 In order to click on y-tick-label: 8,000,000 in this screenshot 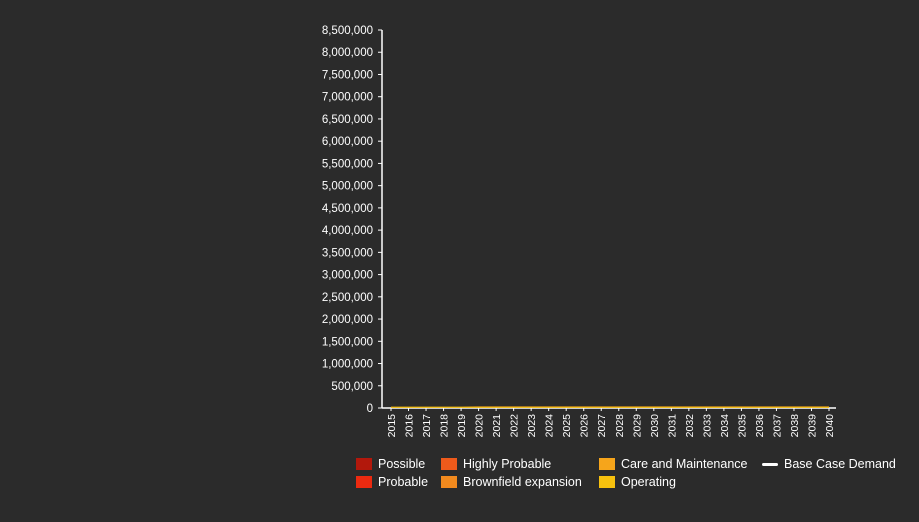, I will do `click(347, 53)`.